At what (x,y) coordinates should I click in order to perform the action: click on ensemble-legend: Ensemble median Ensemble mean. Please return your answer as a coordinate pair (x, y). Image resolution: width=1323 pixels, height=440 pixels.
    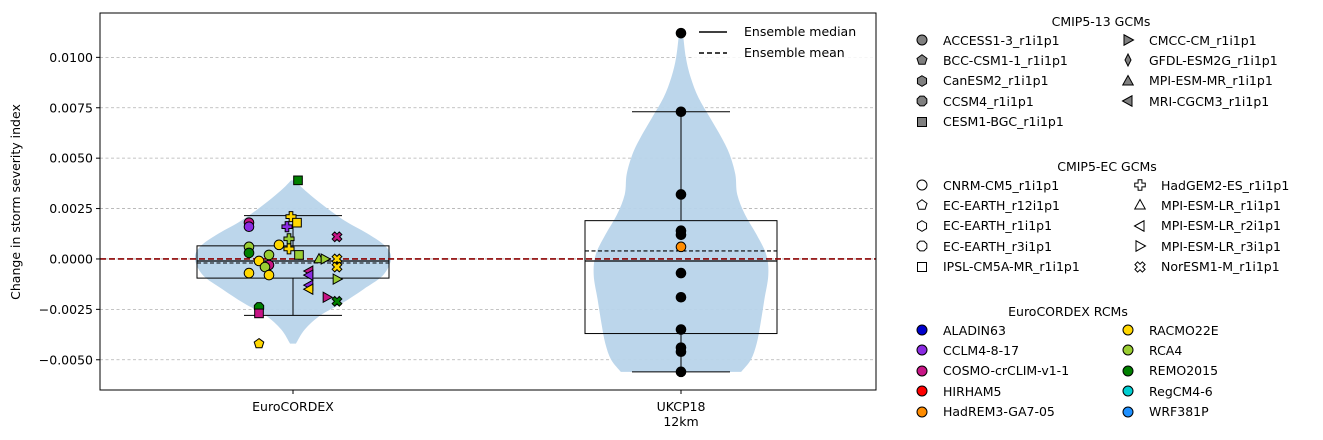
    Looking at the image, I should click on (783, 44).